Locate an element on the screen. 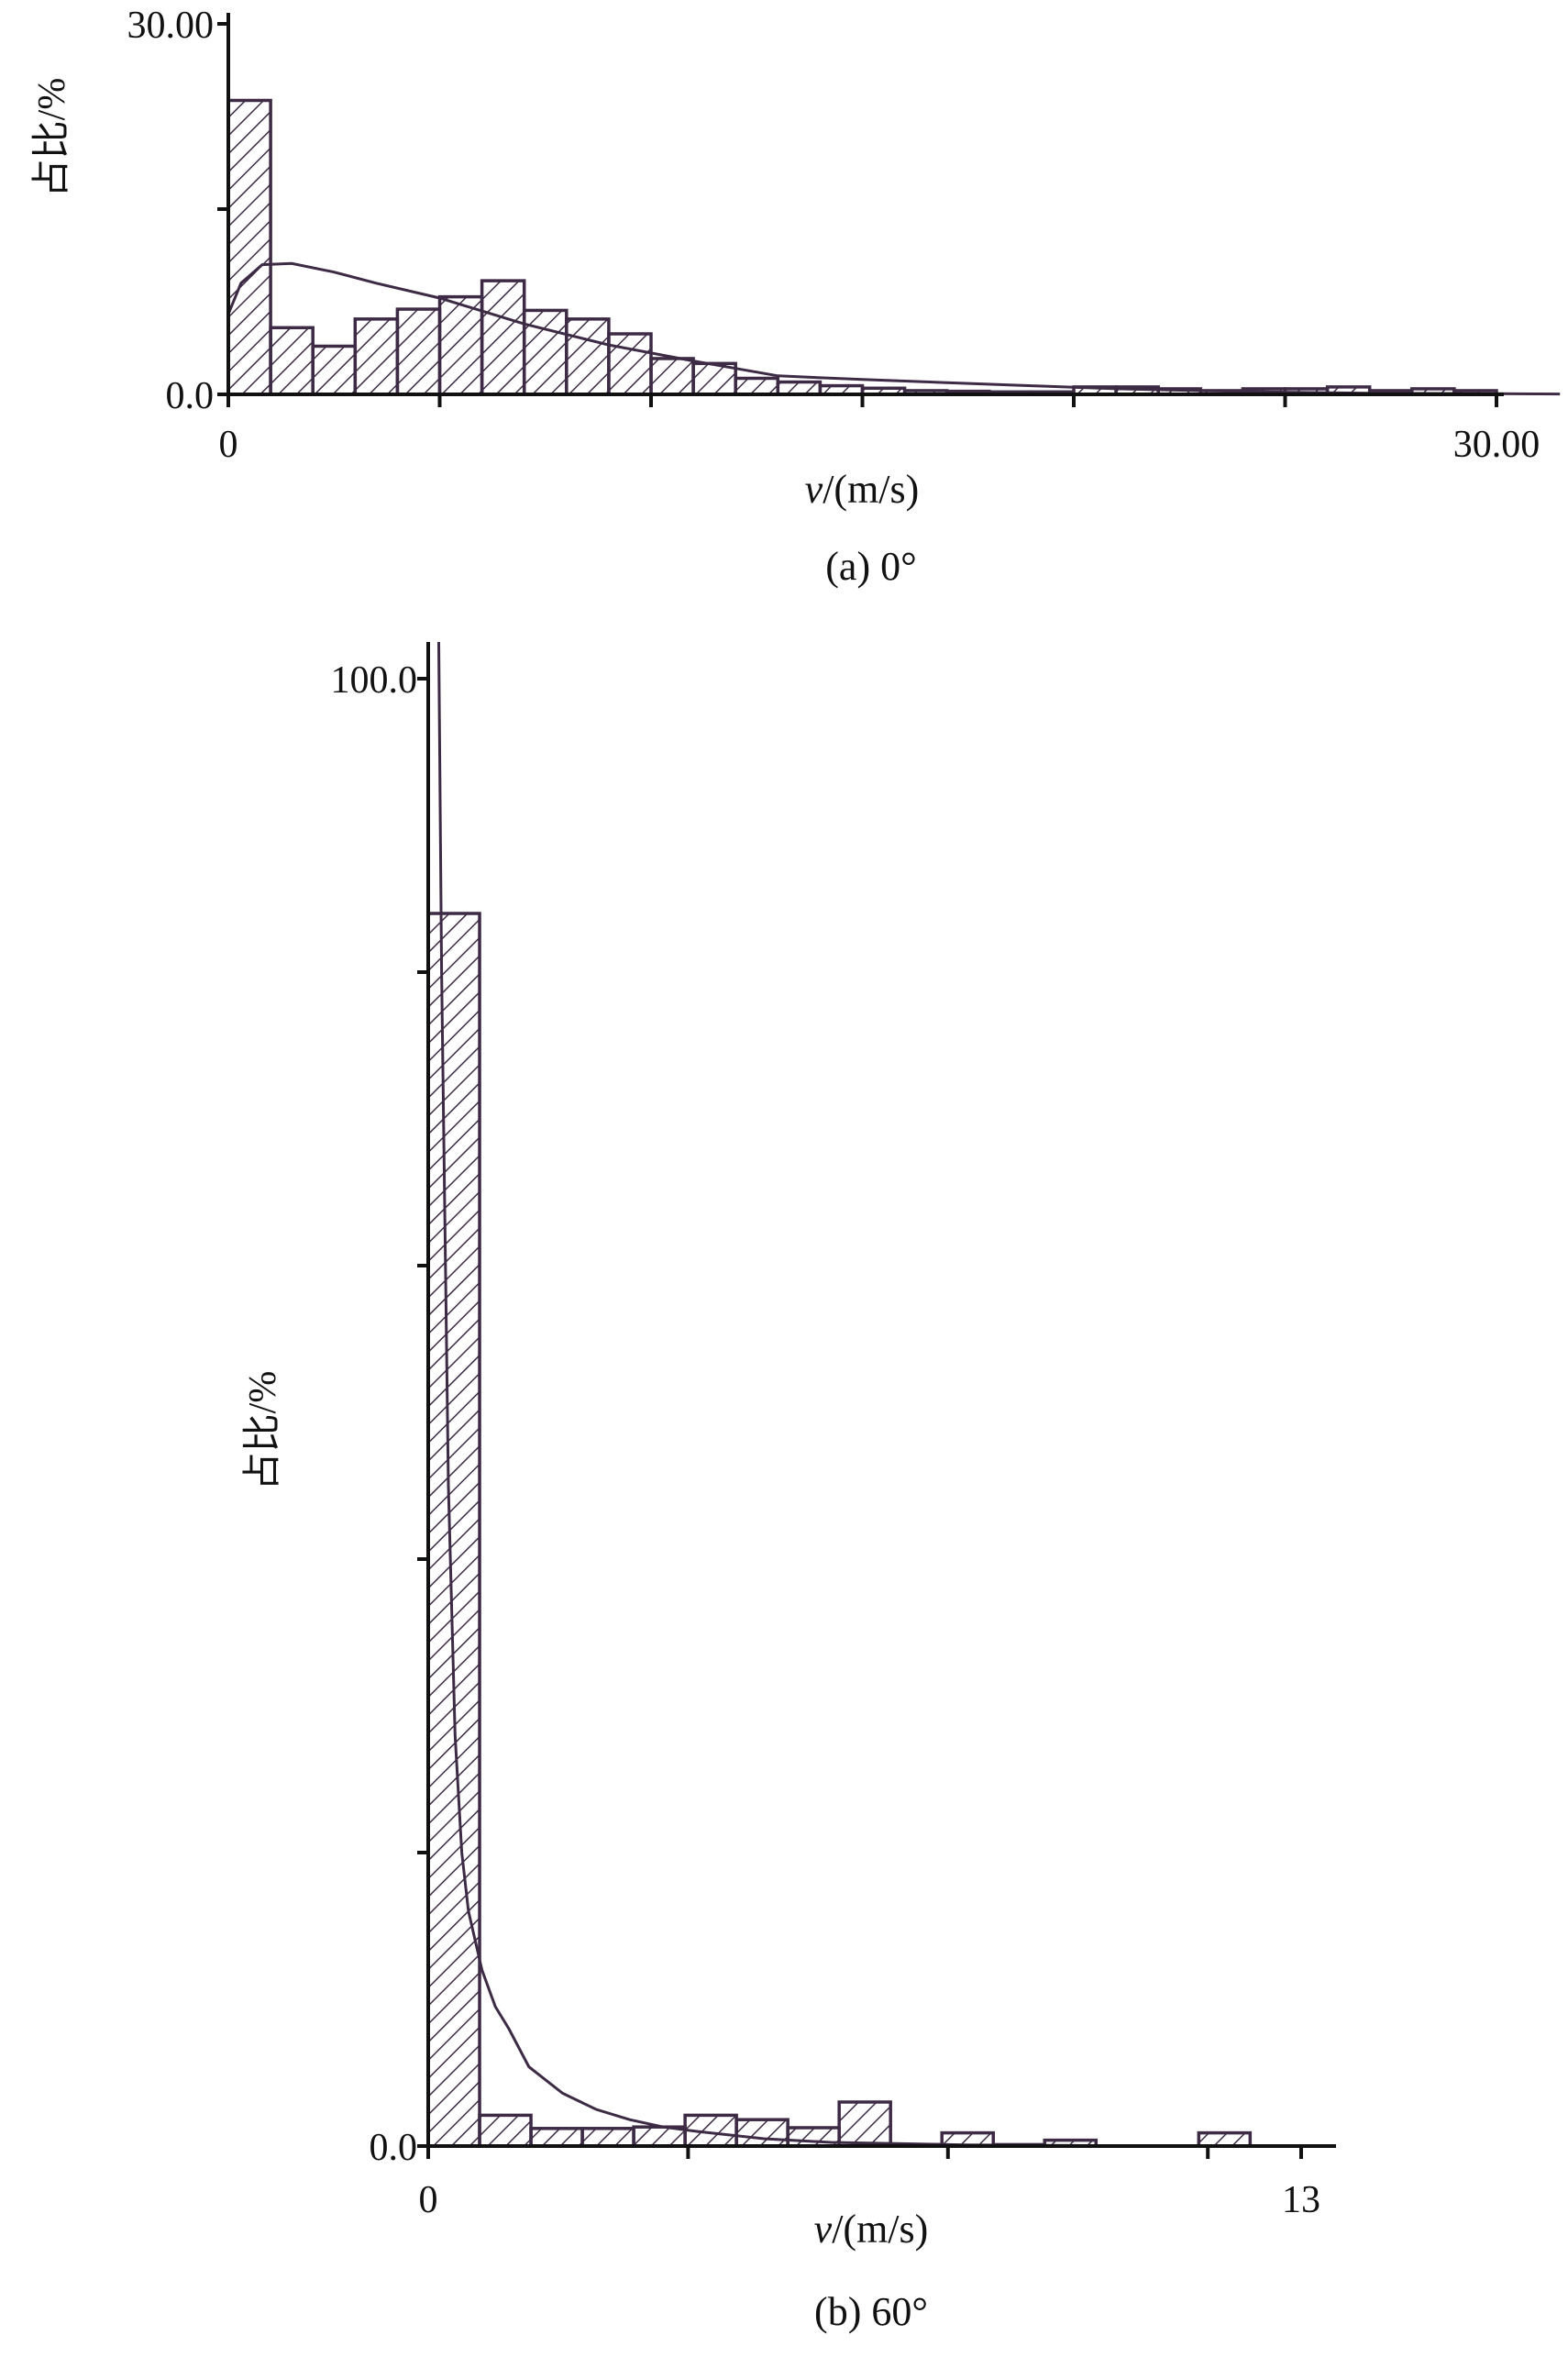 This screenshot has height=2357, width=1568. chart-caption: (b) 60° is located at coordinates (871, 2311).